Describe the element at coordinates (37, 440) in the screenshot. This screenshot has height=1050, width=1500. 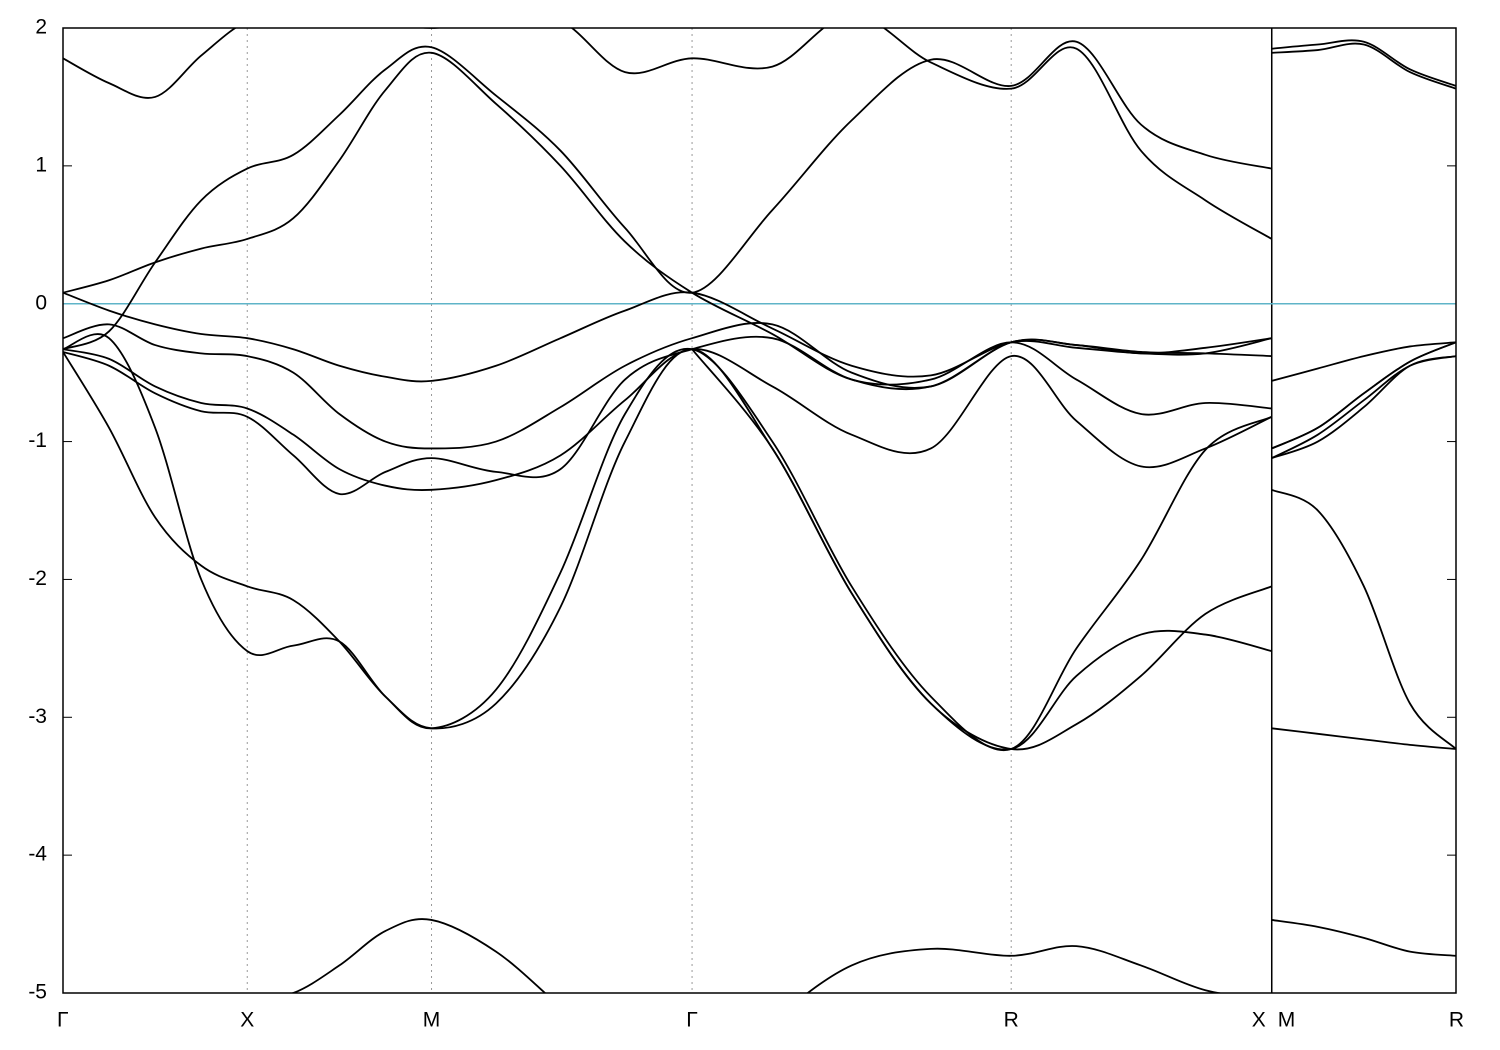
I see `y-tick-label: -1` at that location.